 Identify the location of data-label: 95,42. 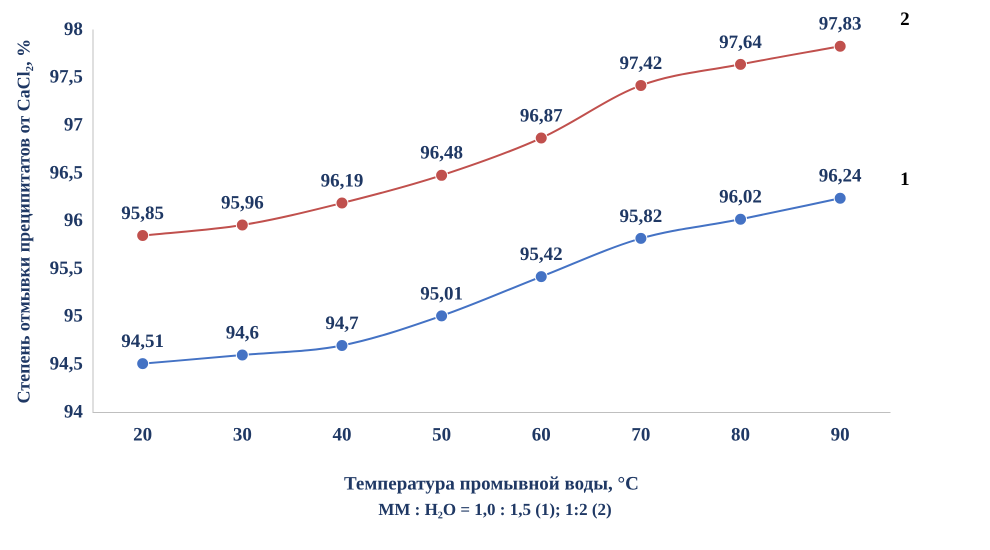
(541, 255).